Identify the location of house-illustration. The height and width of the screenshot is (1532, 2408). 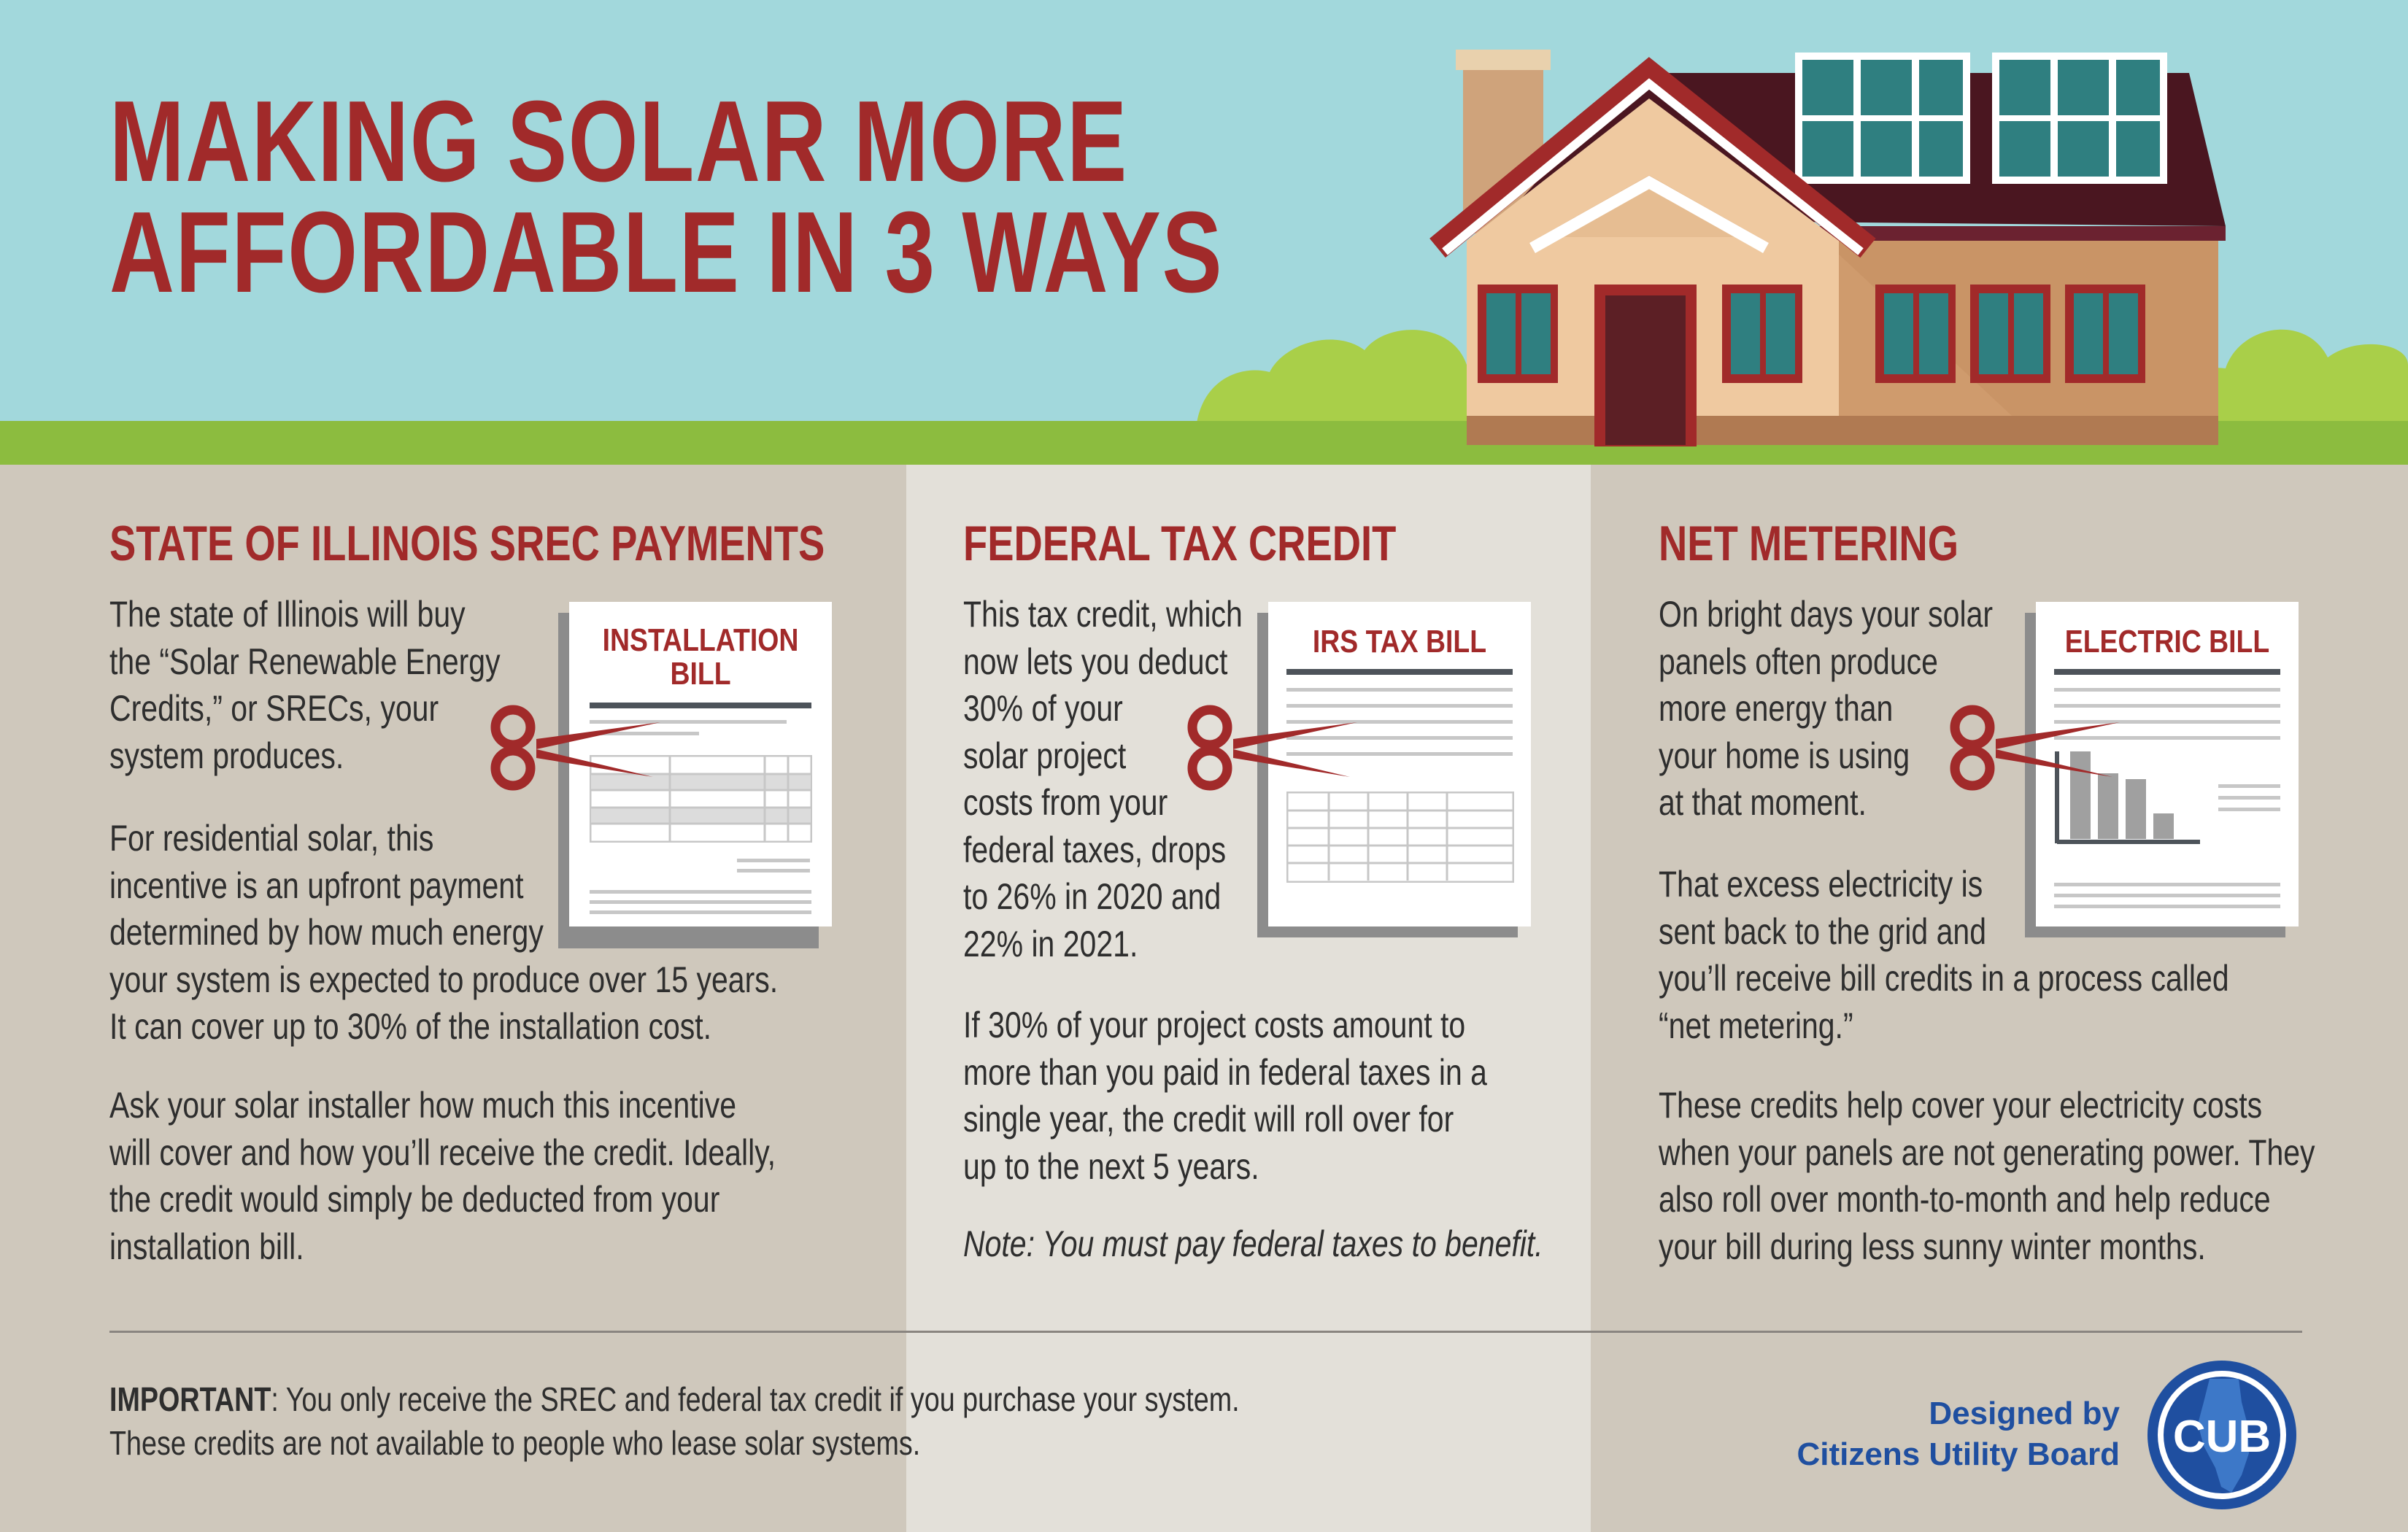
(1828, 248).